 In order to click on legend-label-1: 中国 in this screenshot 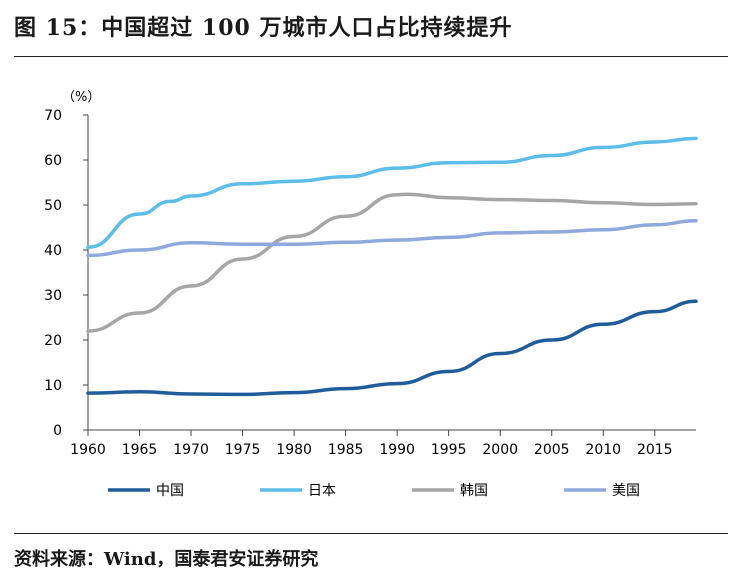, I will do `click(170, 491)`.